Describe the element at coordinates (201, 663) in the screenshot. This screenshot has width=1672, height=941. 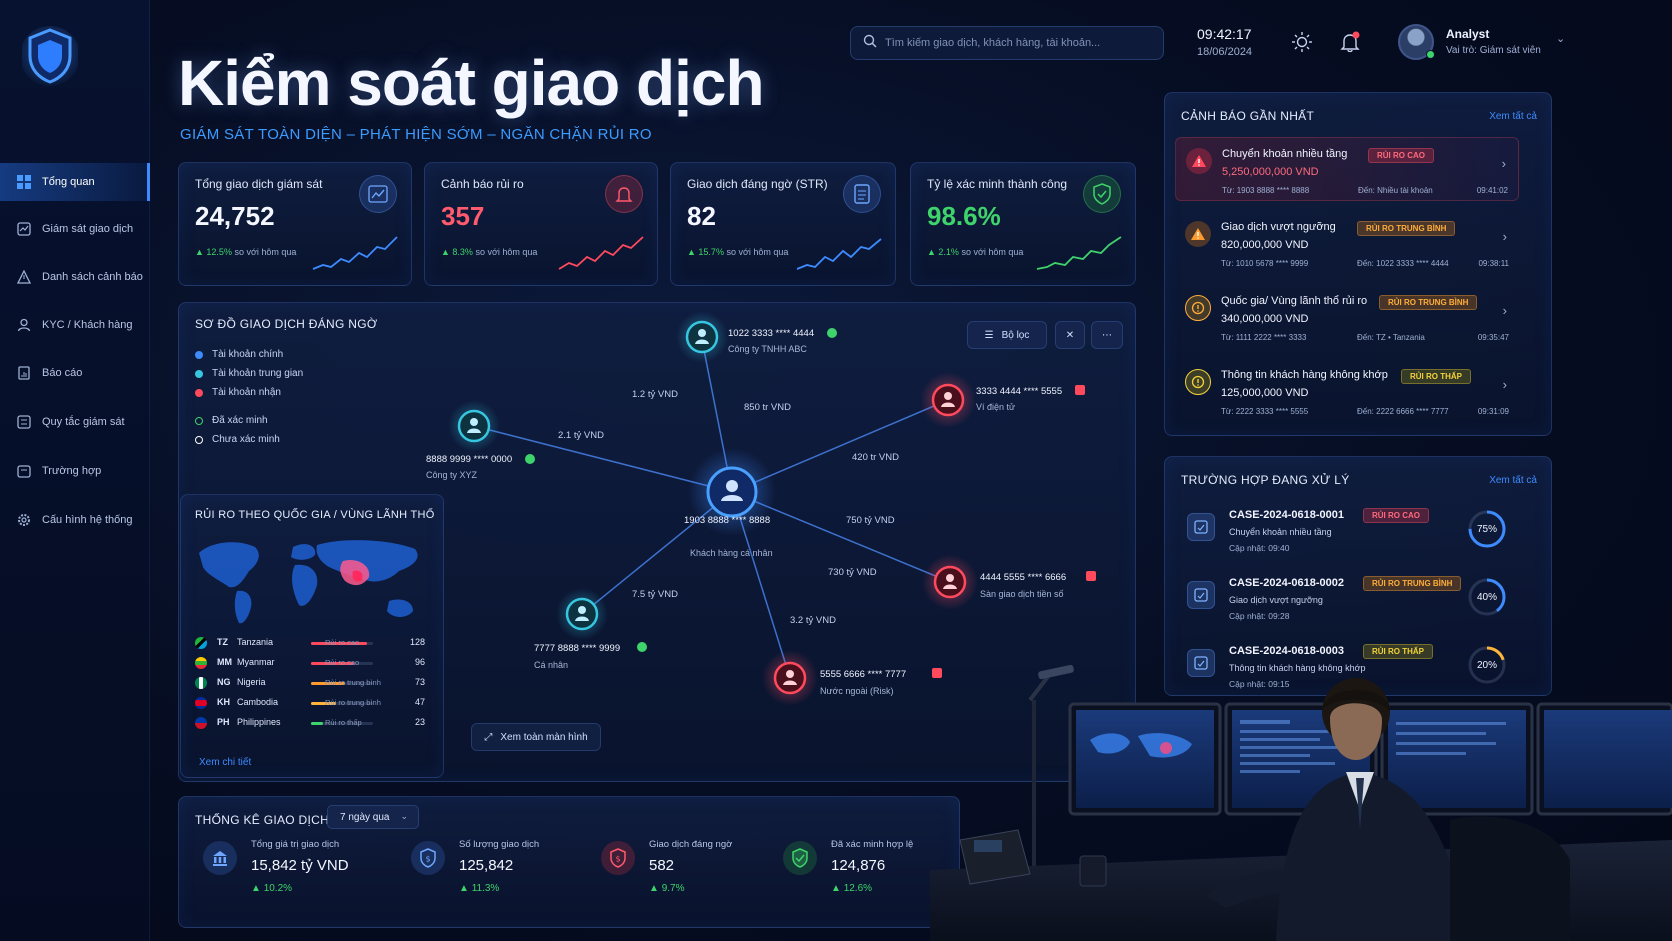
I see `flag-mm-icon` at that location.